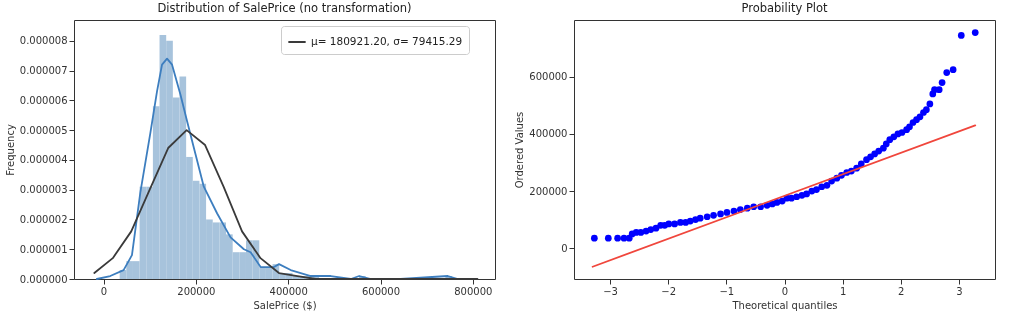 The height and width of the screenshot is (330, 1024). Describe the element at coordinates (548, 77) in the screenshot. I see `y-tick-label: 600000` at that location.